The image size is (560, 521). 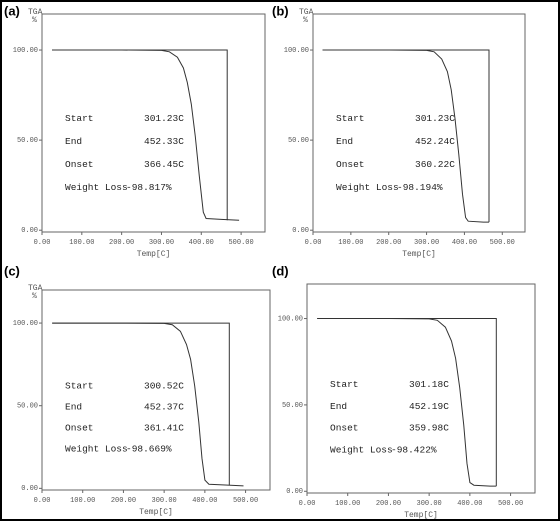 I want to click on panel-label: (a), so click(x=12, y=10).